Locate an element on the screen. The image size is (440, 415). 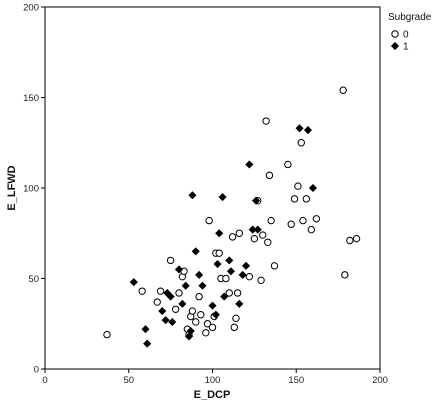
legend-label: 0 is located at coordinates (406, 35).